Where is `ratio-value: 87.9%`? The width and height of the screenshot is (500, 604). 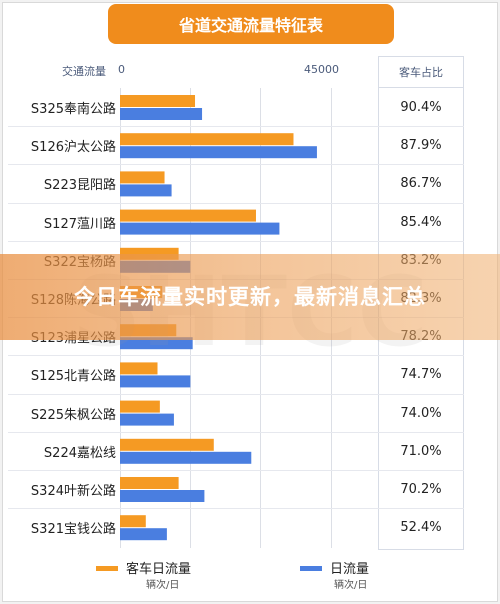 ratio-value: 87.9% is located at coordinates (421, 145).